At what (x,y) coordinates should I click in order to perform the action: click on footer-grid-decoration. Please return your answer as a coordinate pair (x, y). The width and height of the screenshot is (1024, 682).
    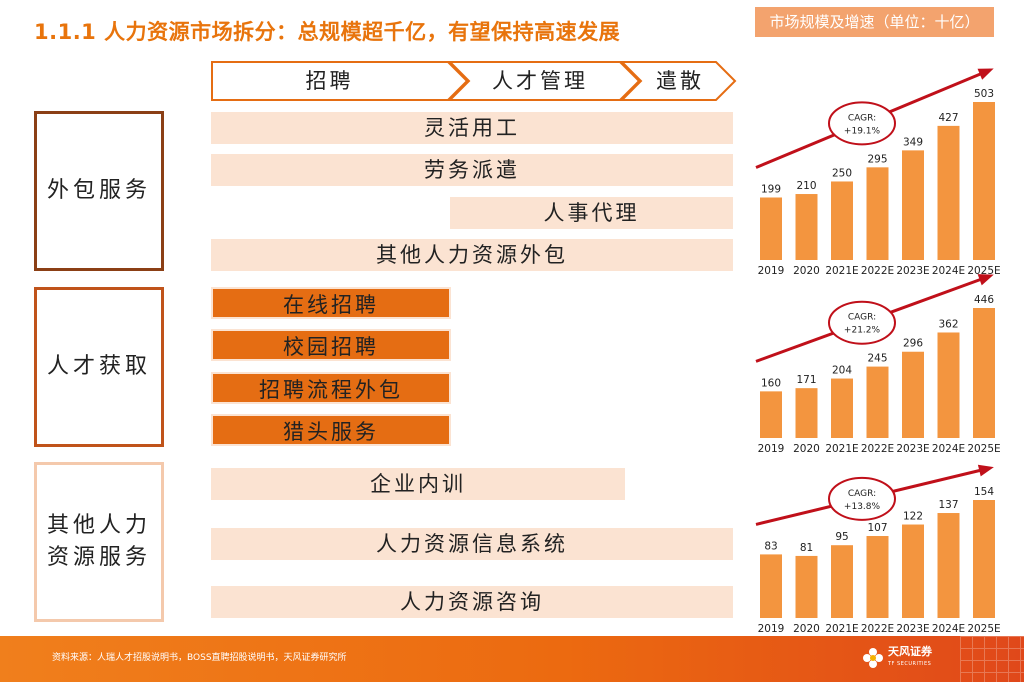
    Looking at the image, I should click on (992, 659).